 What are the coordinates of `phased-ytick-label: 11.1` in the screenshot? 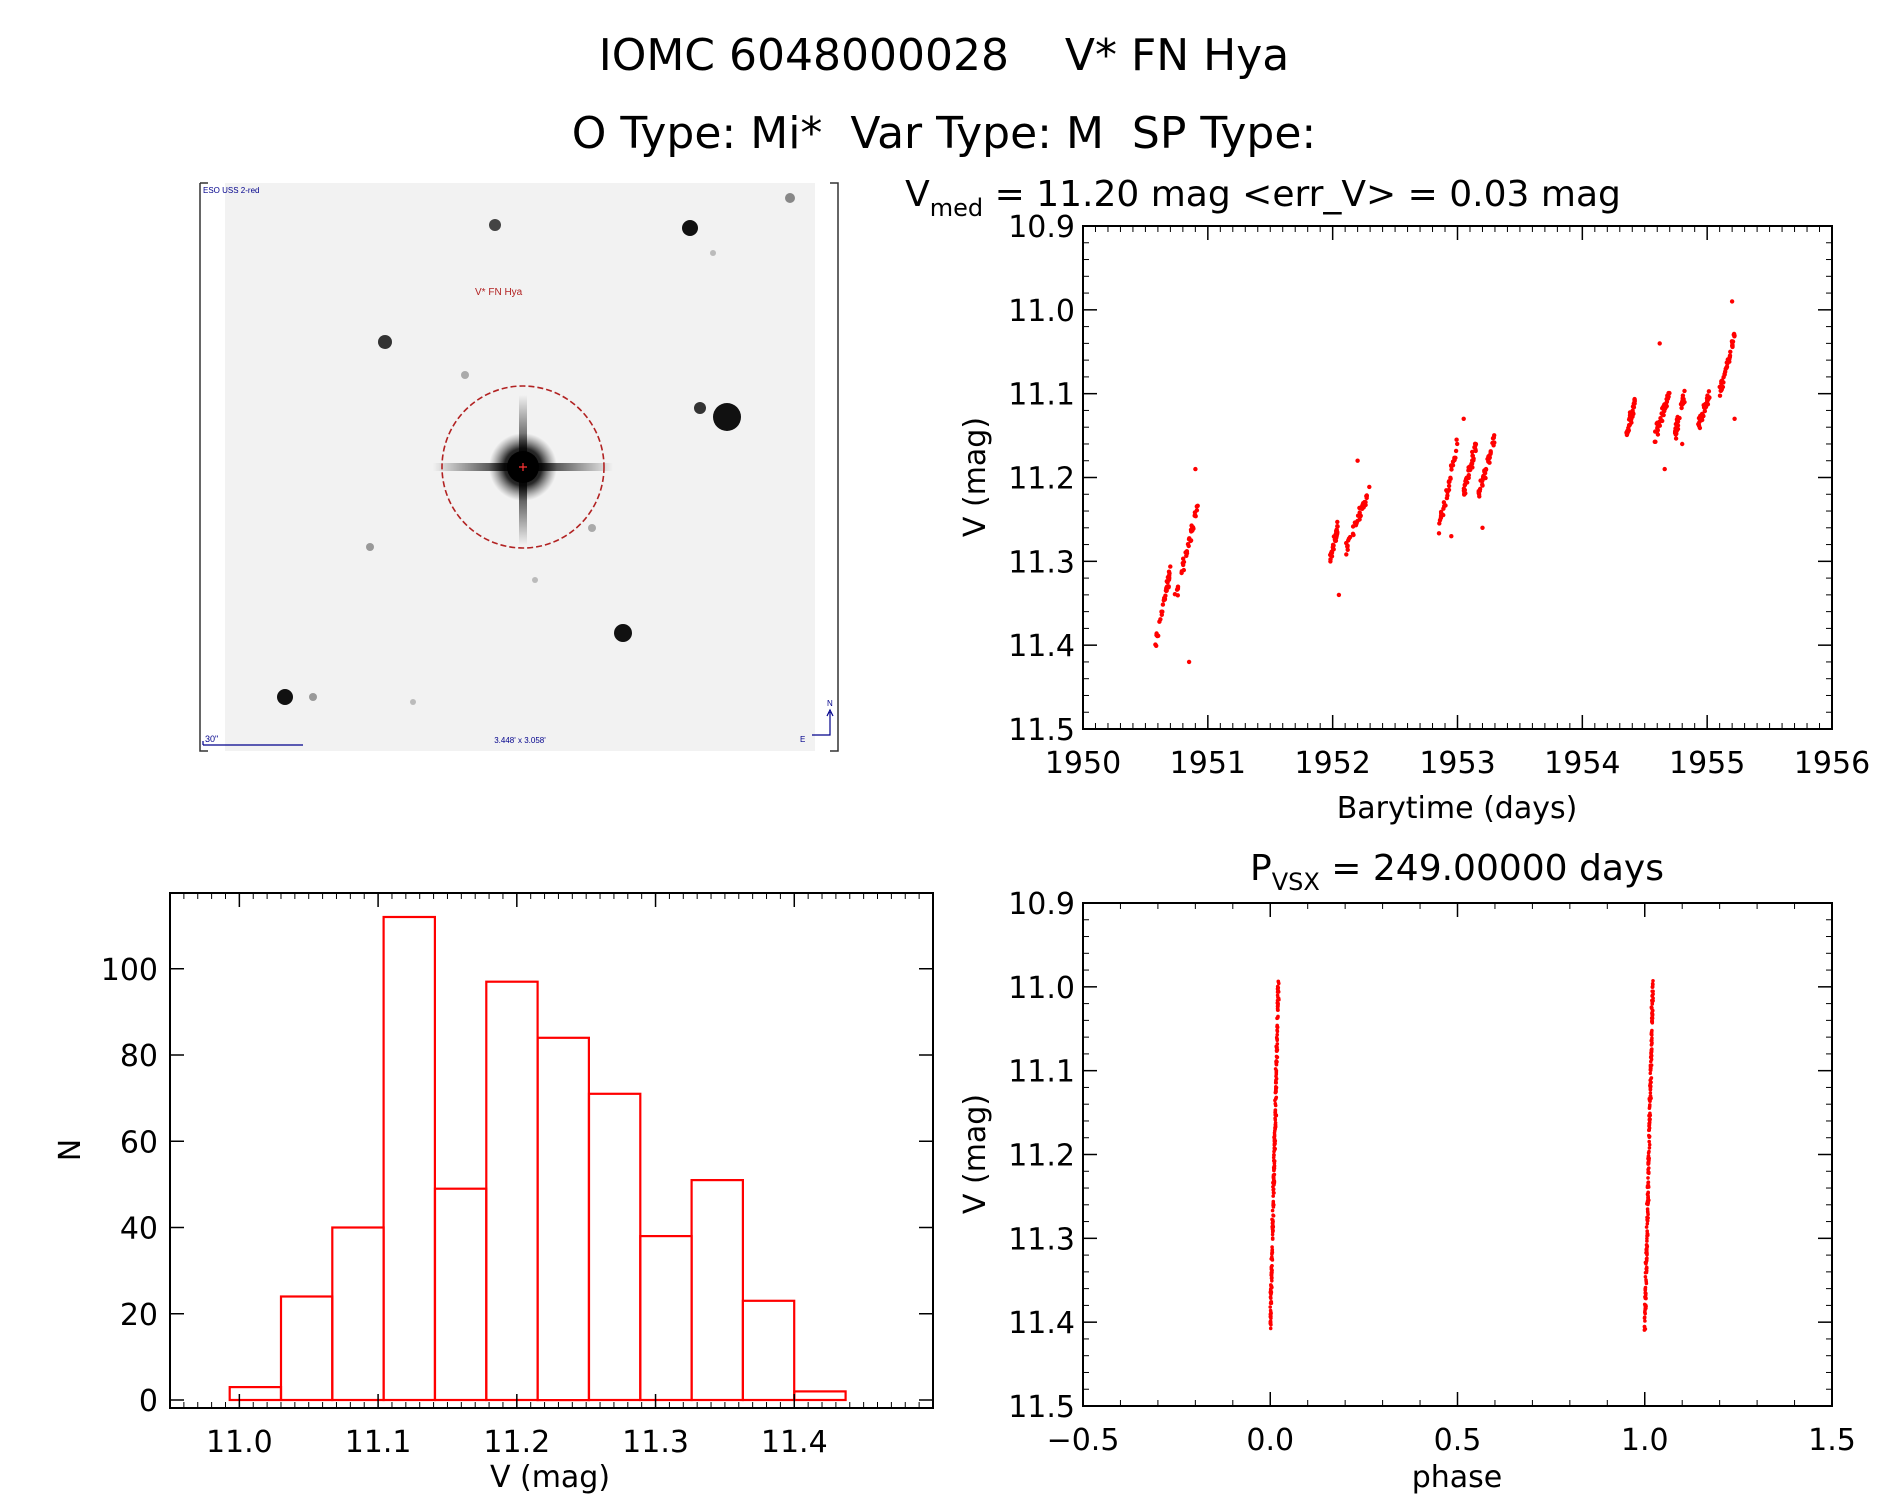 It's located at (1041, 1072).